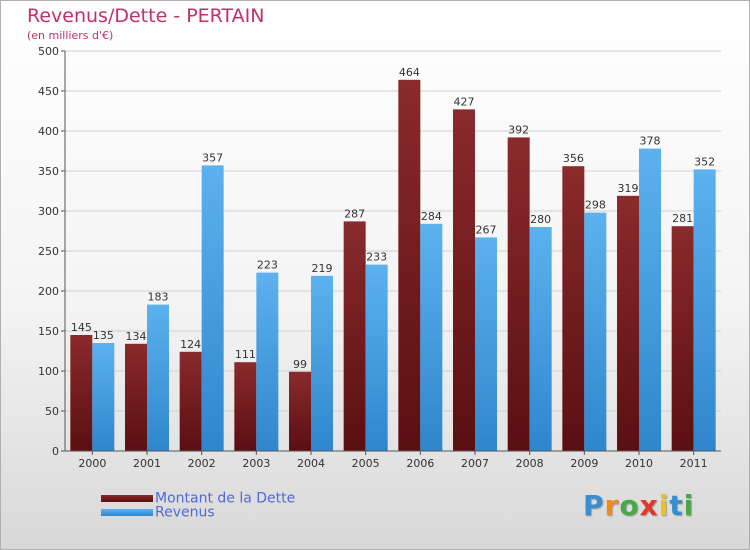  What do you see at coordinates (48, 291) in the screenshot?
I see `y-tick-label: 200` at bounding box center [48, 291].